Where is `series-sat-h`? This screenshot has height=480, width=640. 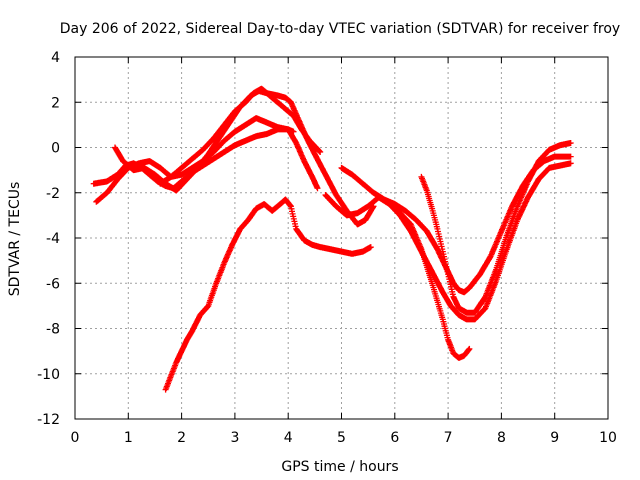
series-sat-h is located at coordinates (429, 281).